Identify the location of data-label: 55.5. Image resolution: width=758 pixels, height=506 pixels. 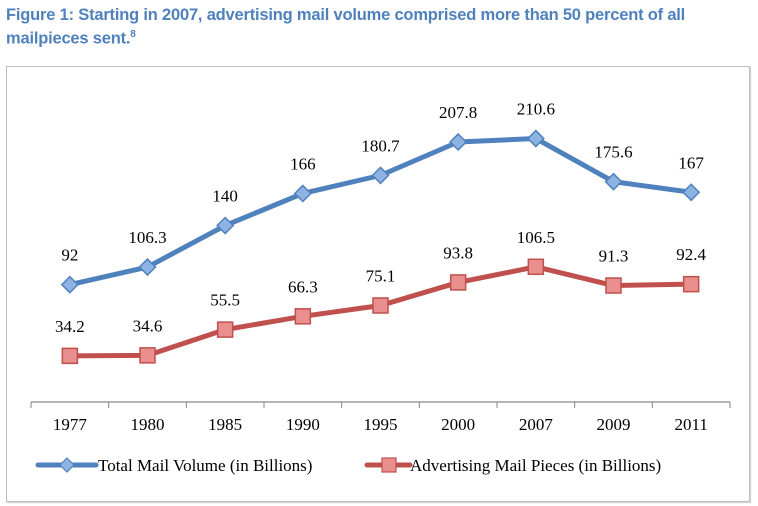
(225, 300).